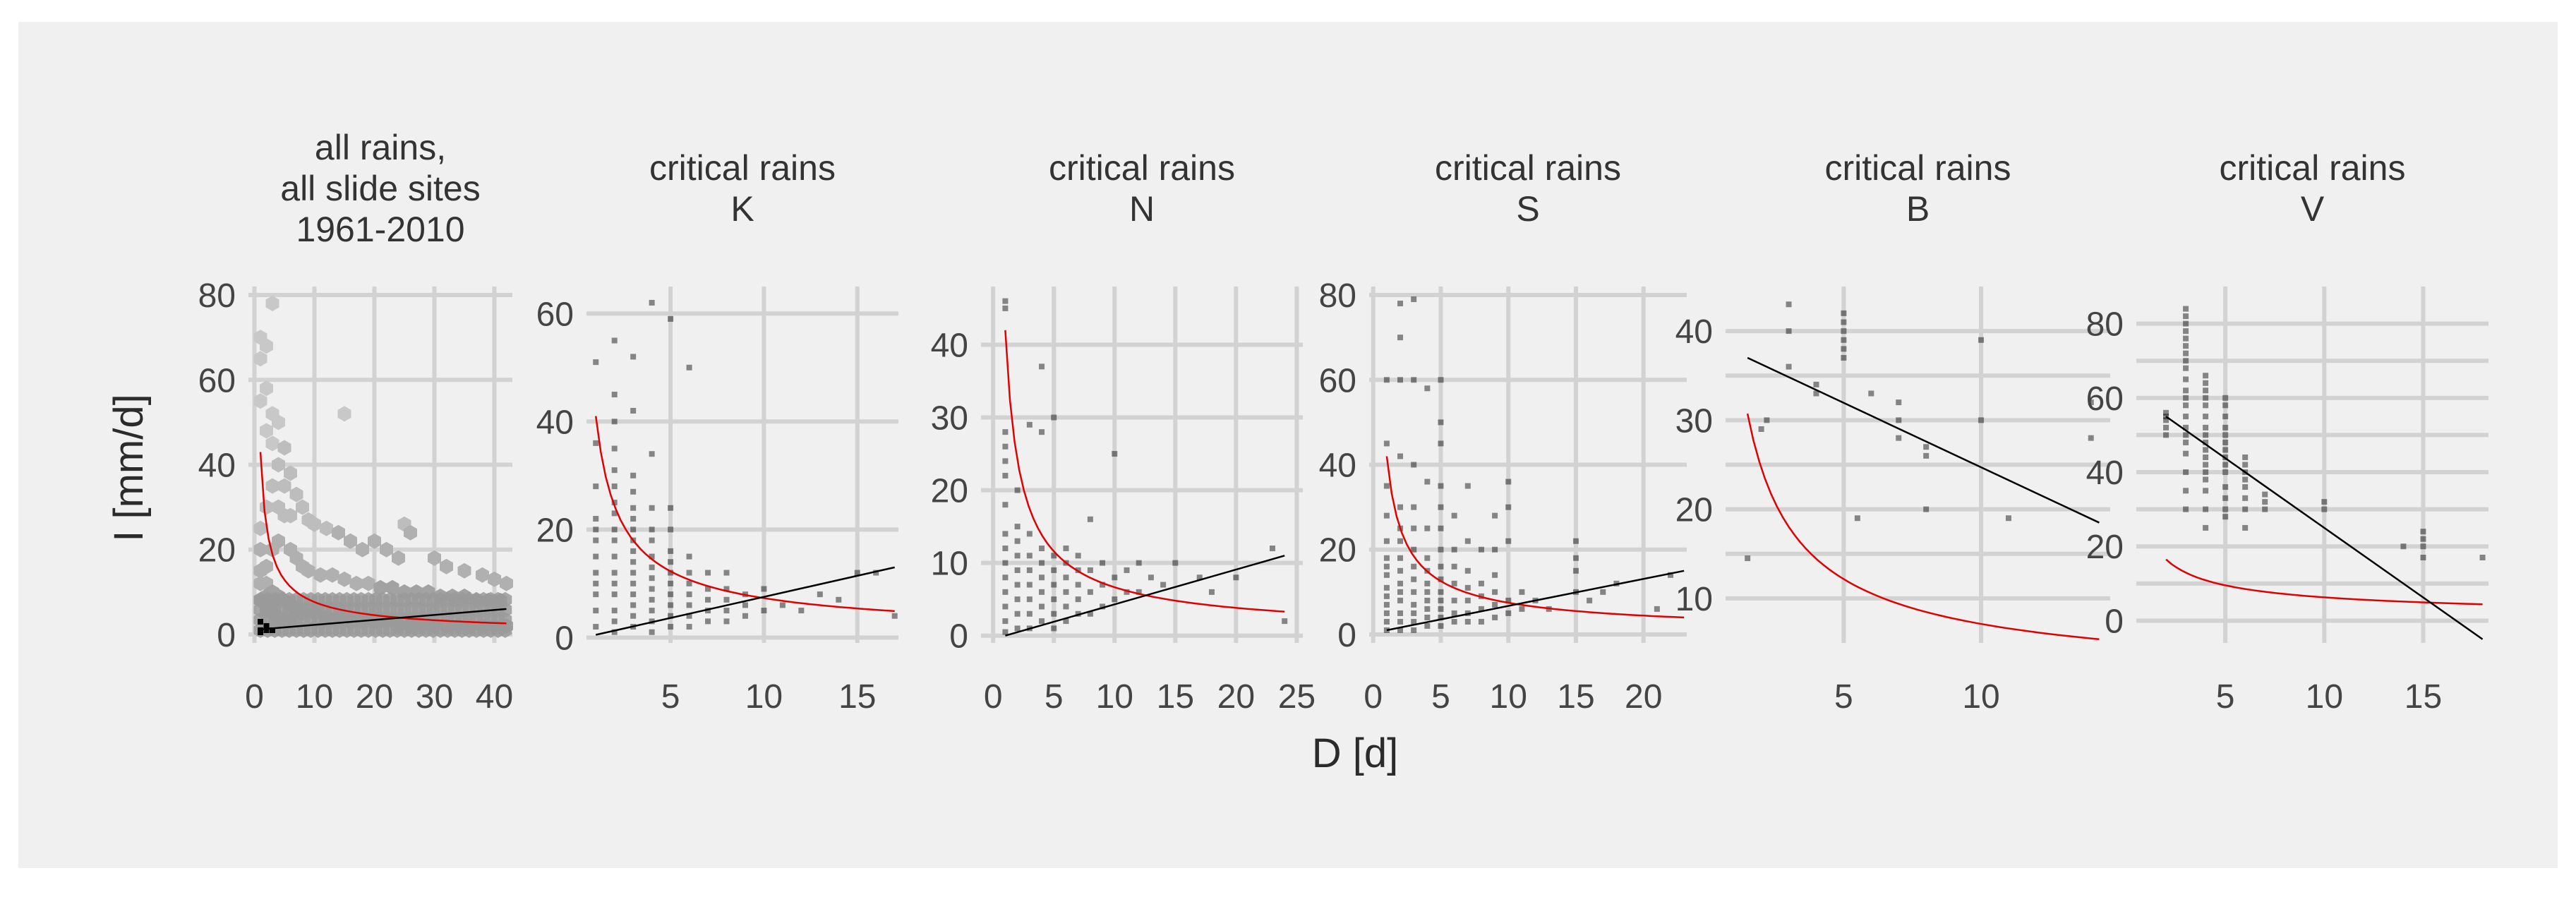 Image resolution: width=2576 pixels, height=897 pixels. Describe the element at coordinates (2313, 209) in the screenshot. I see `panel-title-line: V` at that location.